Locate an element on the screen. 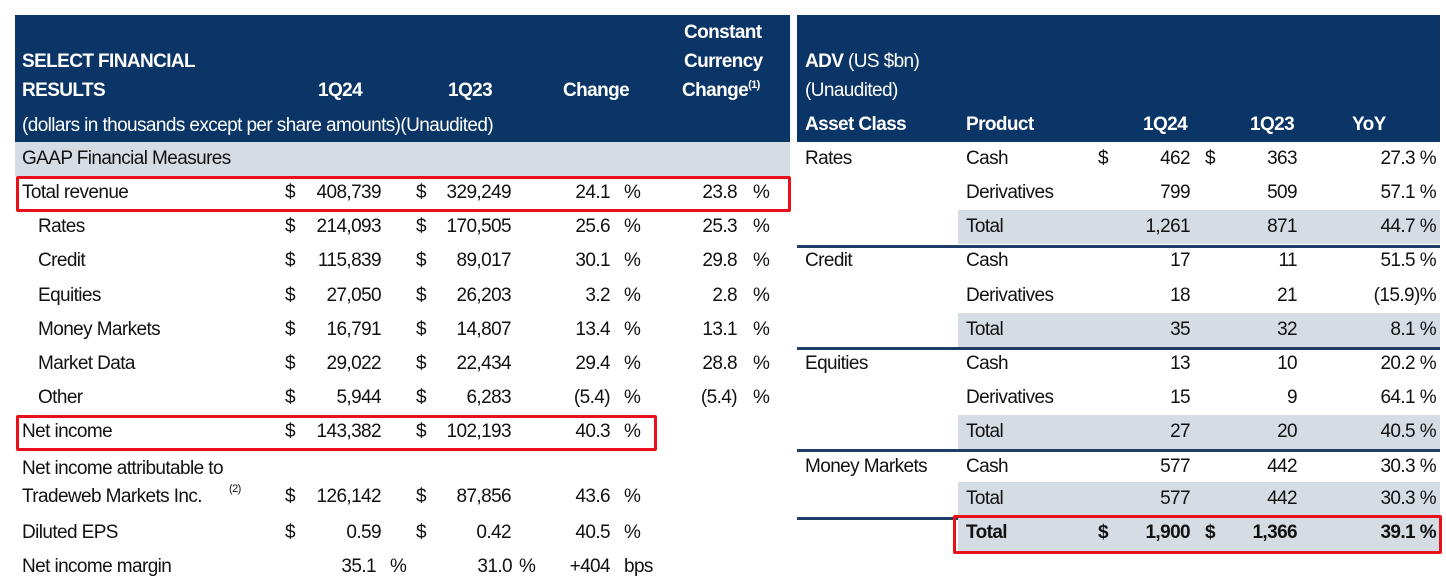 This screenshot has height=584, width=1446. row-label: Equities is located at coordinates (69, 295).